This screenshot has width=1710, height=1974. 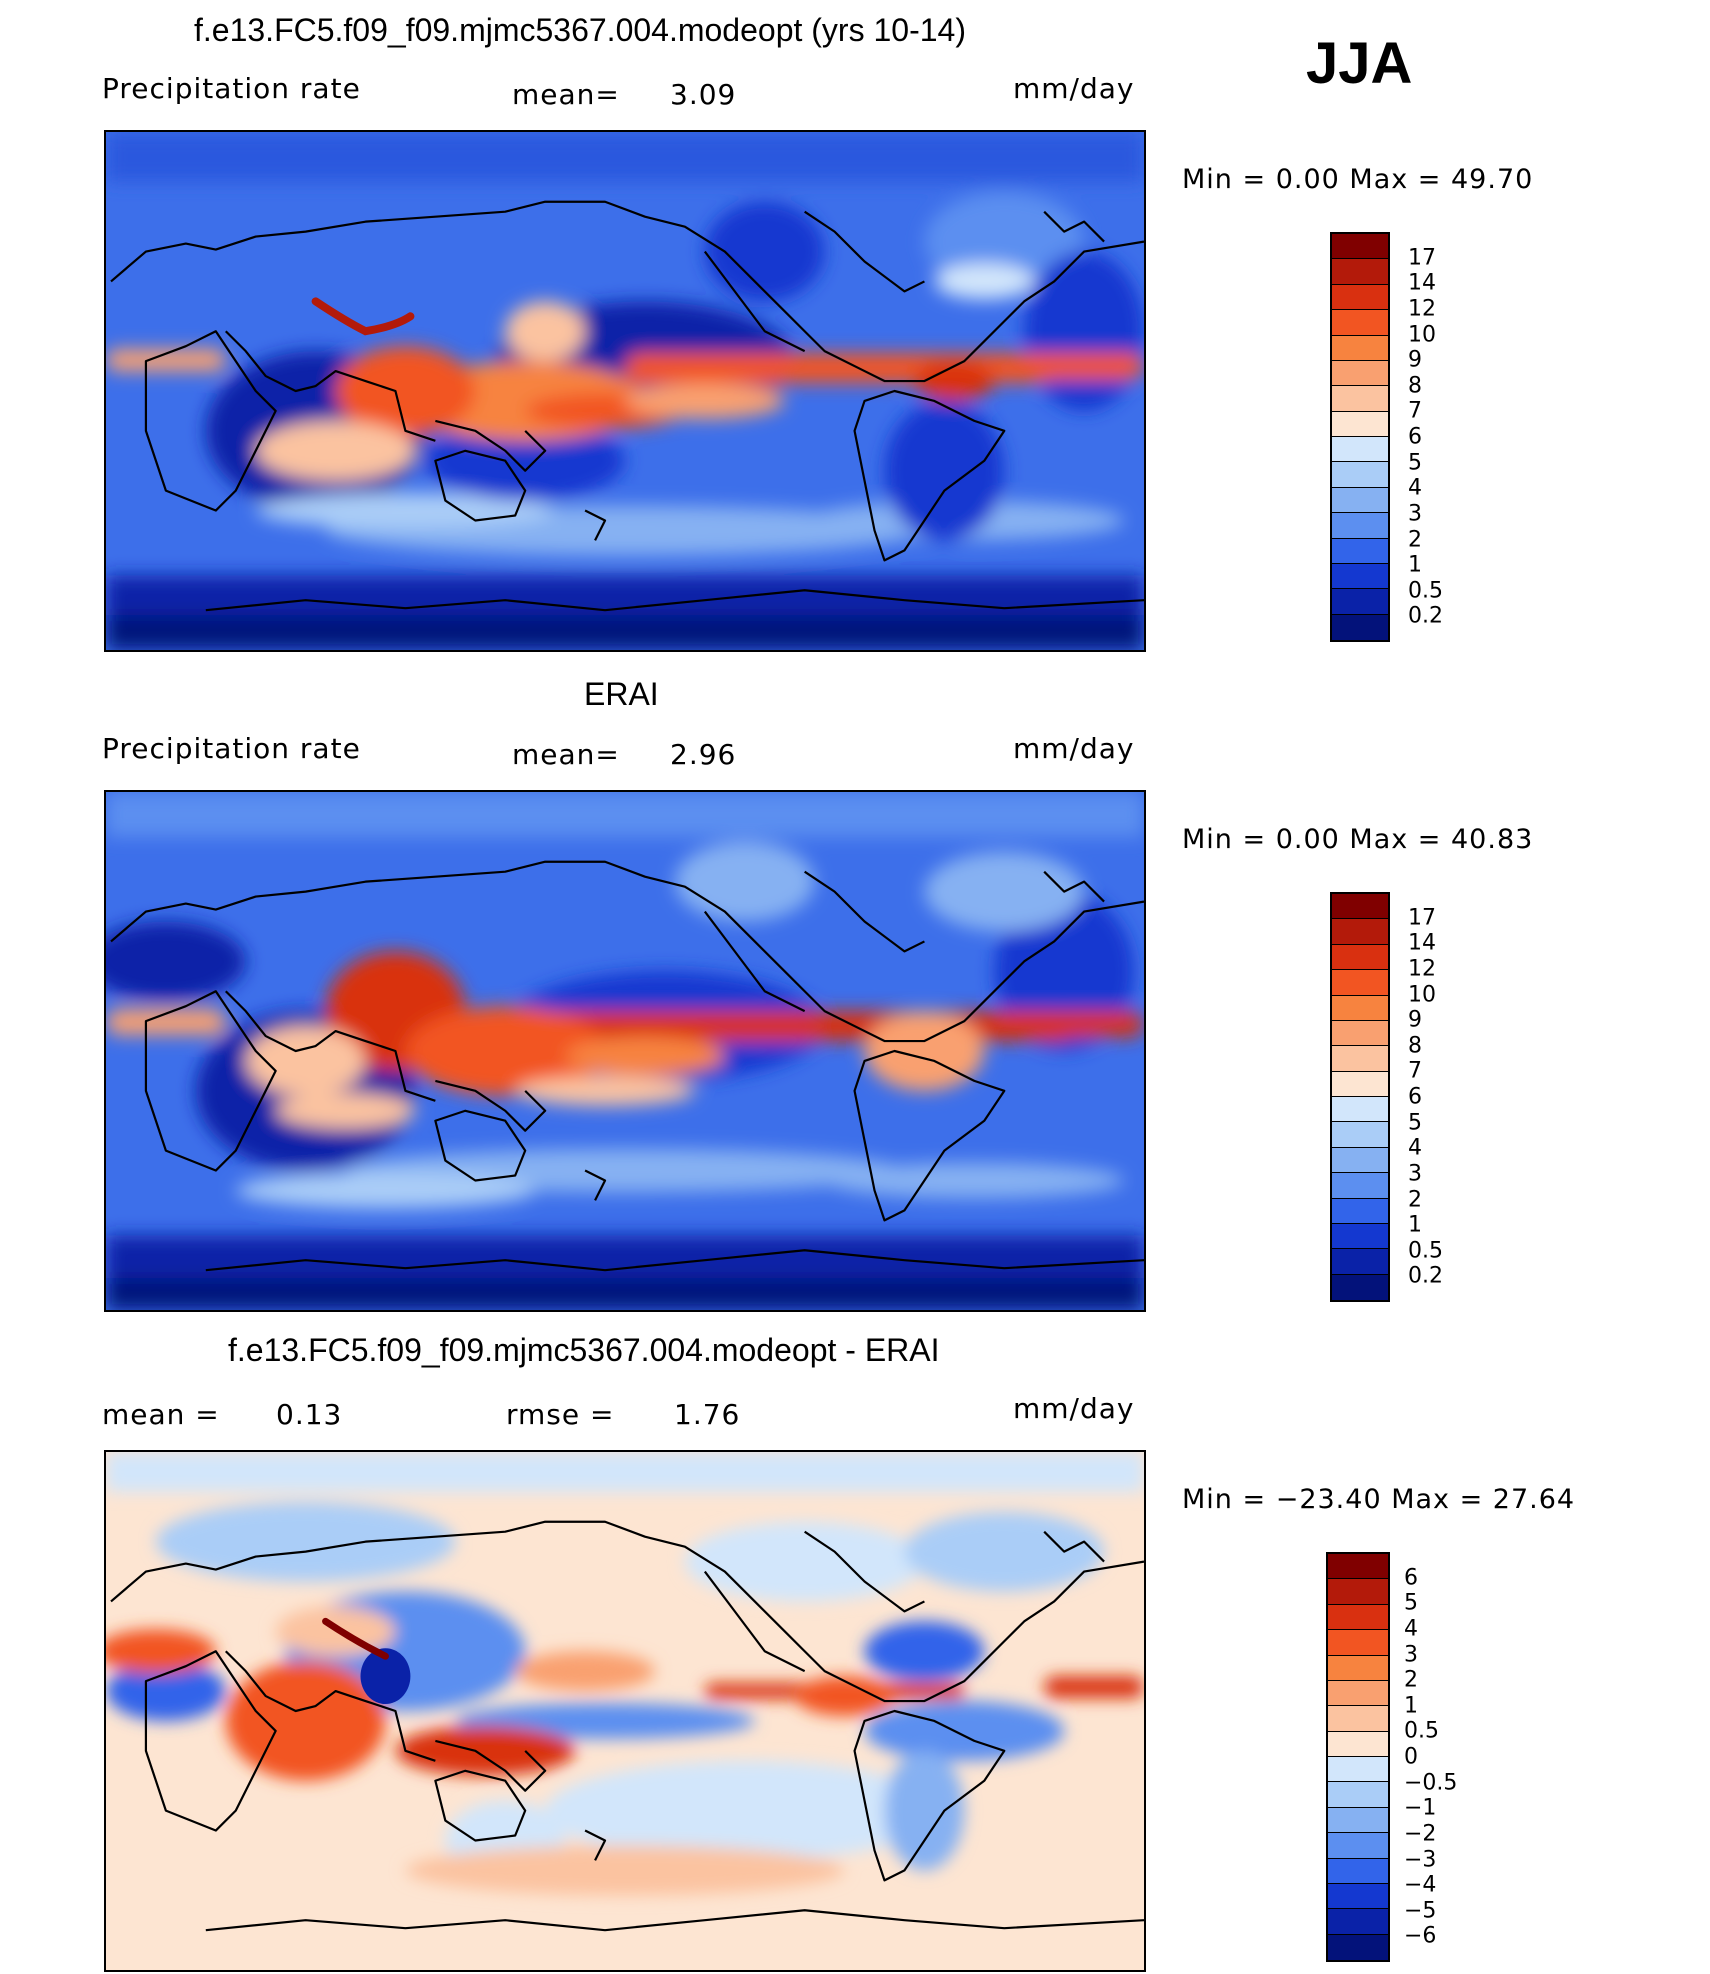 I want to click on panel2-title: ERAI, so click(x=621, y=694).